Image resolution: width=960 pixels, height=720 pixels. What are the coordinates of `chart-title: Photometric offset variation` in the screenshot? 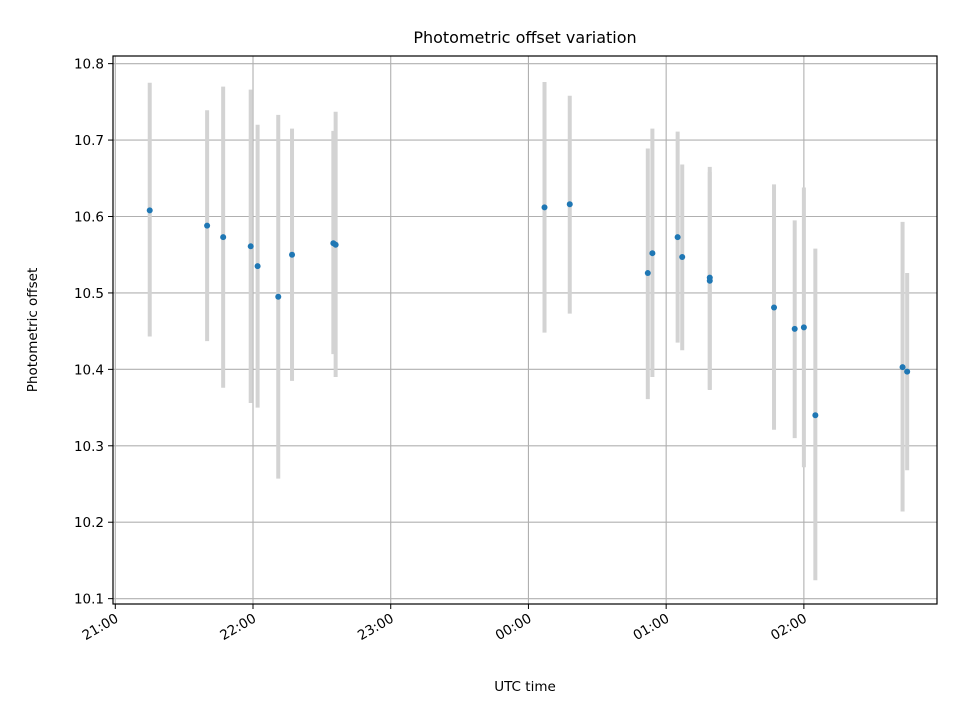 It's located at (524, 37).